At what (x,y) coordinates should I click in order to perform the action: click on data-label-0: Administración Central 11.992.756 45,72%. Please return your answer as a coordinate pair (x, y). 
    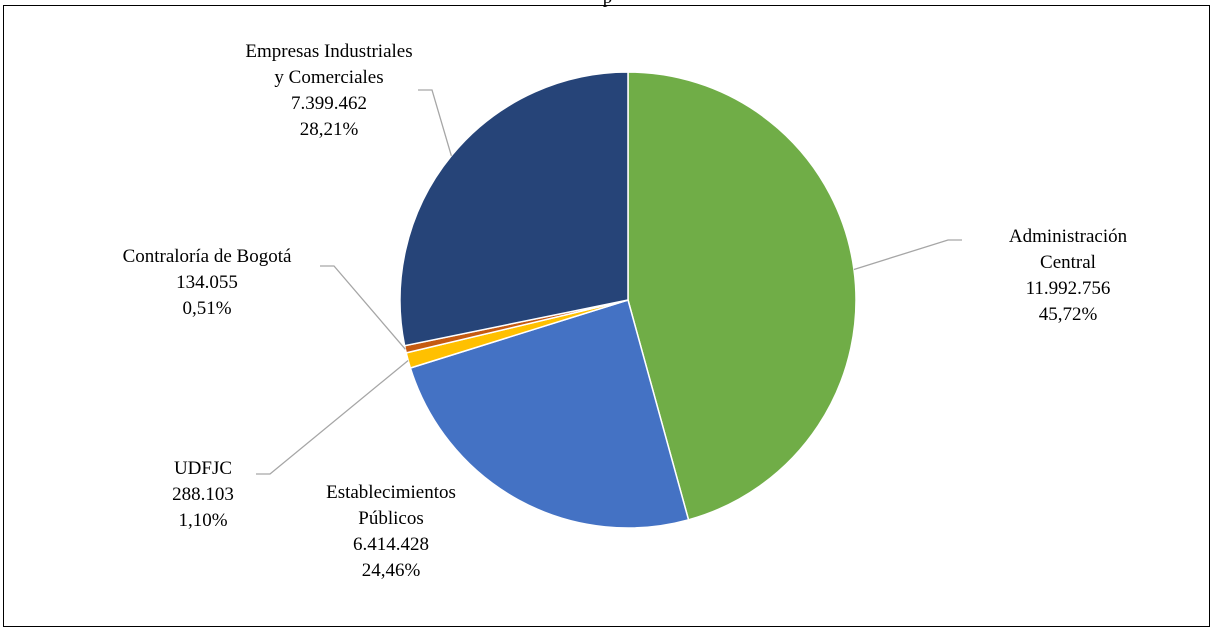
    Looking at the image, I should click on (1068, 275).